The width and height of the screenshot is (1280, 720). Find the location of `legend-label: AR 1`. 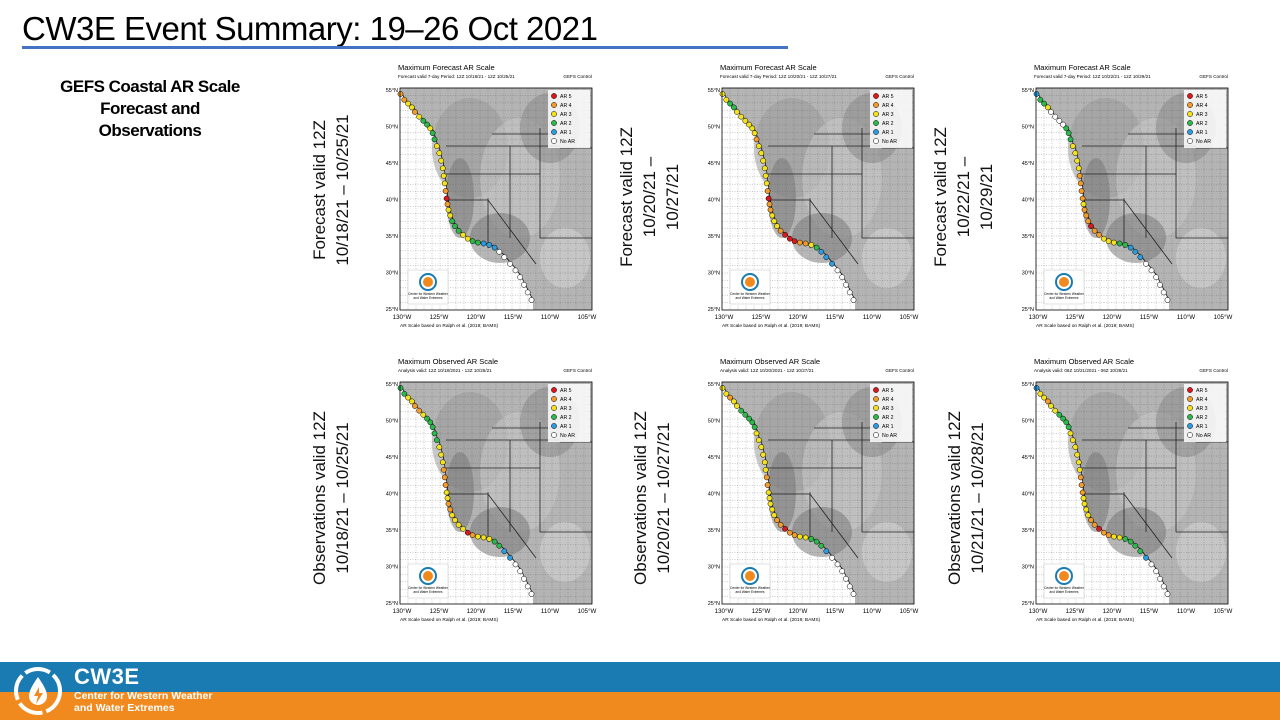

legend-label: AR 1 is located at coordinates (888, 133).